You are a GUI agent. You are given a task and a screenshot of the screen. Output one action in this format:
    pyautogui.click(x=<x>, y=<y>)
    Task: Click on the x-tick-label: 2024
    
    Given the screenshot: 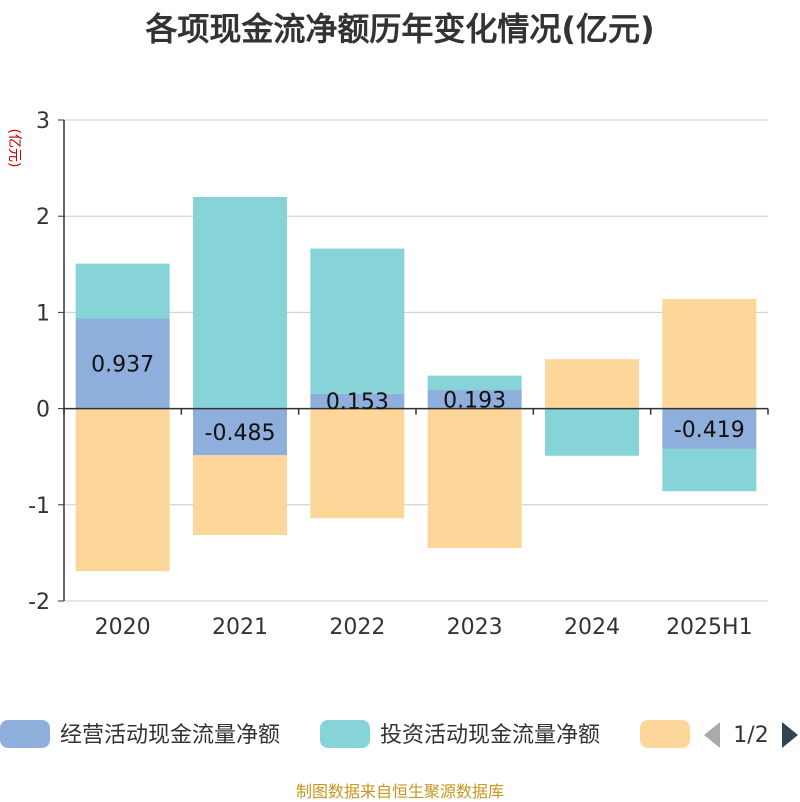 What is the action you would take?
    pyautogui.click(x=592, y=627)
    